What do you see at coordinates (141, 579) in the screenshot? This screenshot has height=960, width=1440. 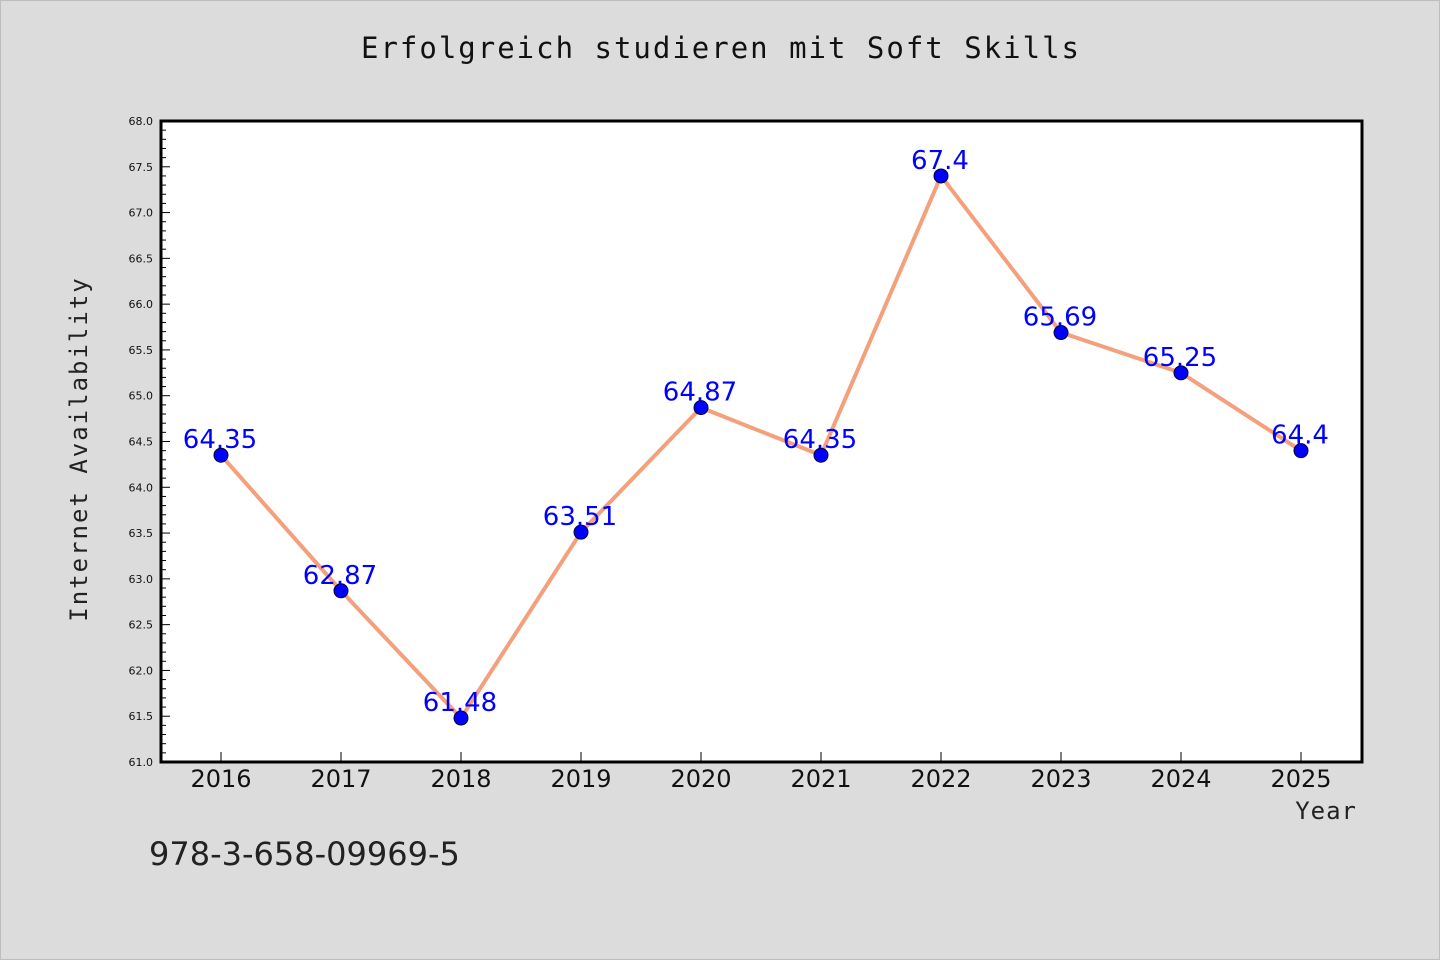 I see `y-tick-label: 63.0` at bounding box center [141, 579].